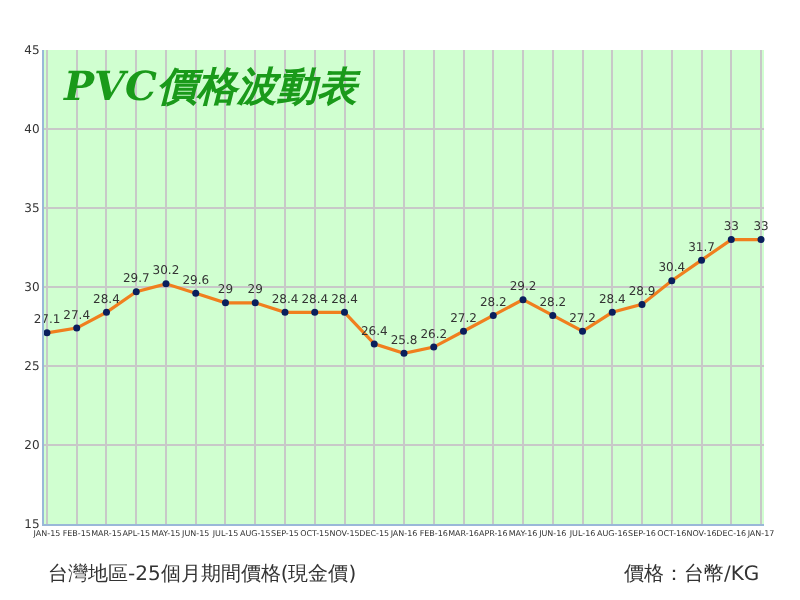 The height and width of the screenshot is (600, 800). I want to click on text: 台灣地區-25個月期間價格(現金價), so click(202, 574).